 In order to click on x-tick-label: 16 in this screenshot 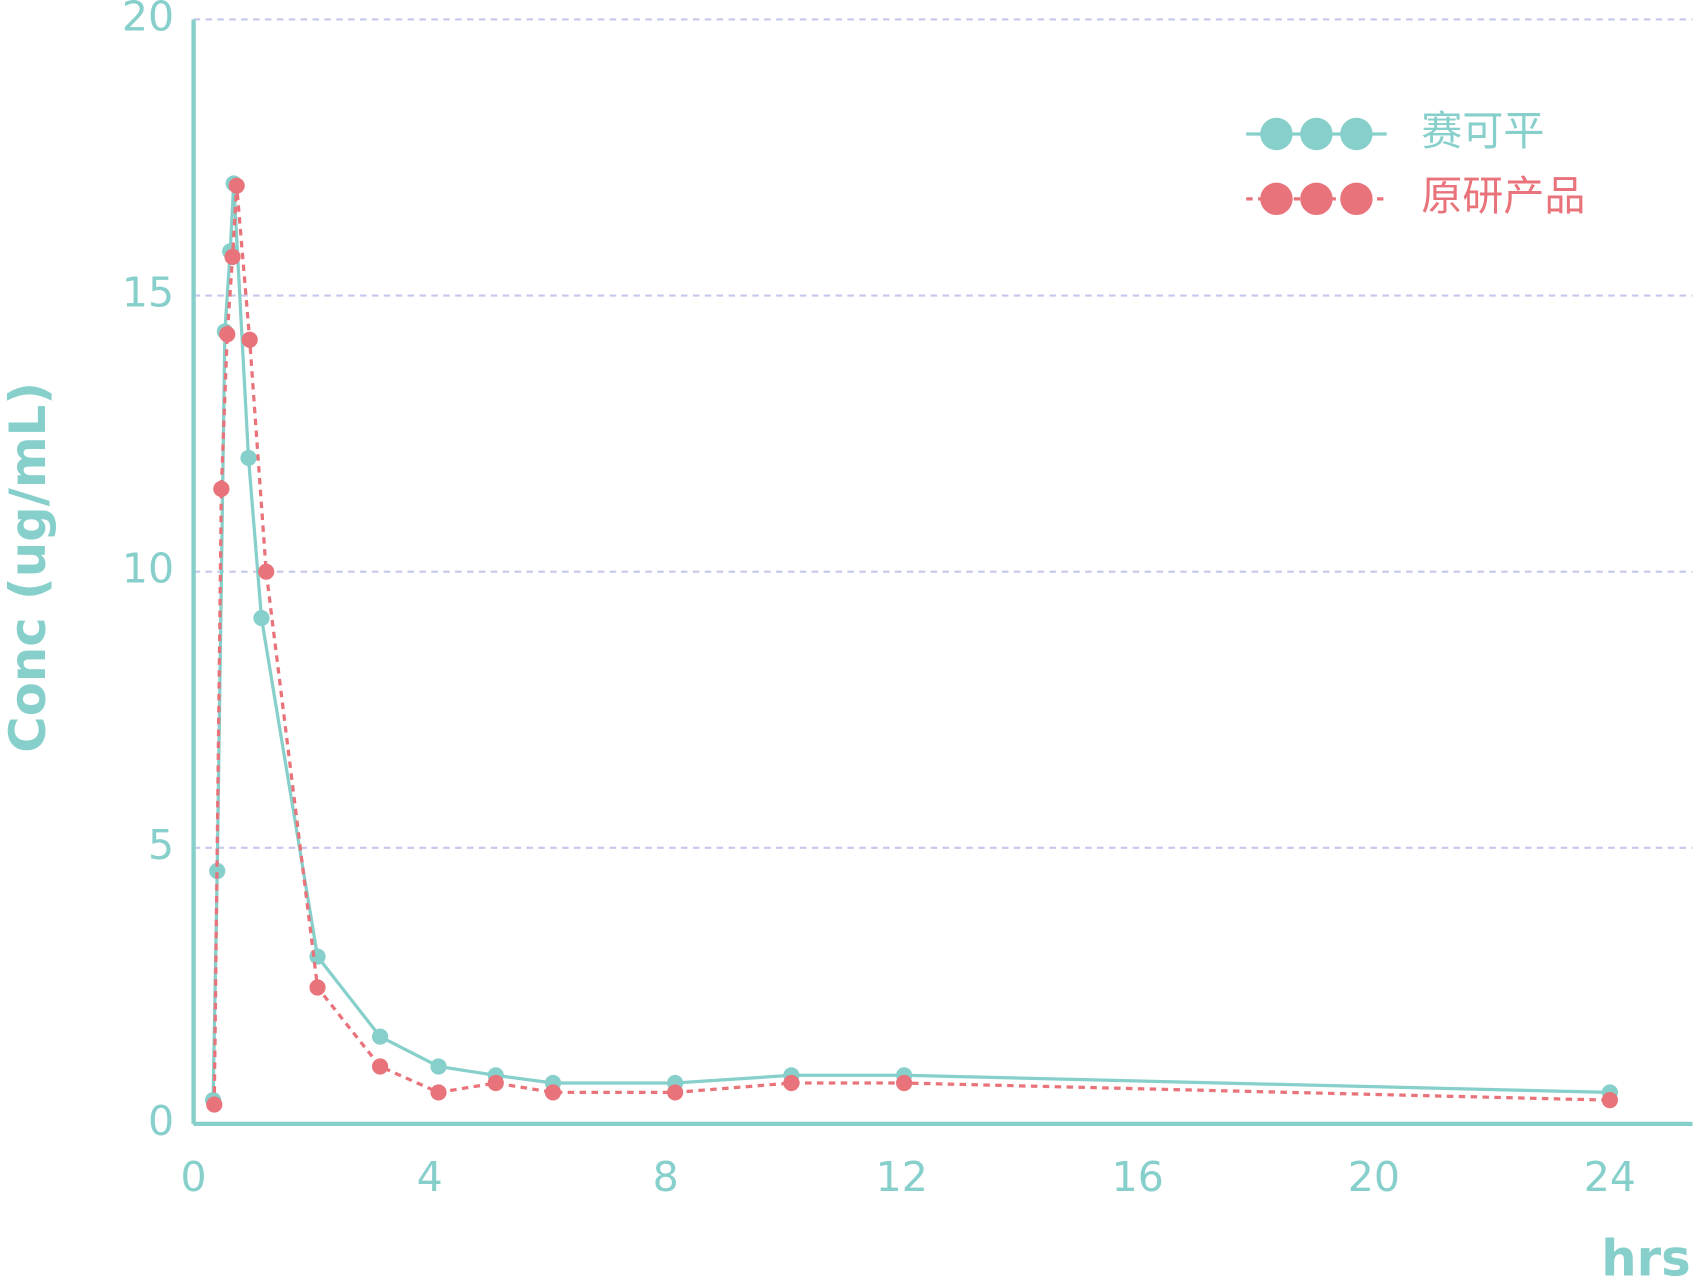, I will do `click(1138, 1177)`.